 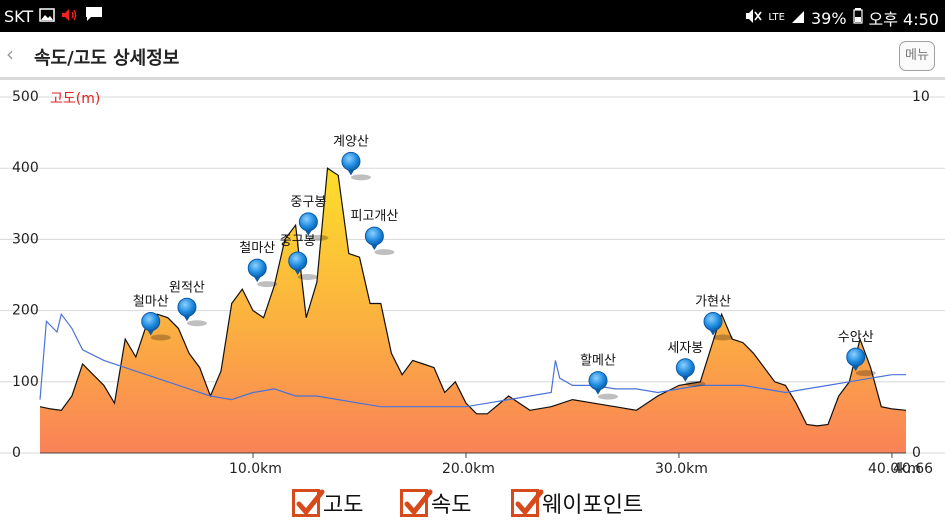 I want to click on x-tick-label: 30.0km, so click(x=681, y=469).